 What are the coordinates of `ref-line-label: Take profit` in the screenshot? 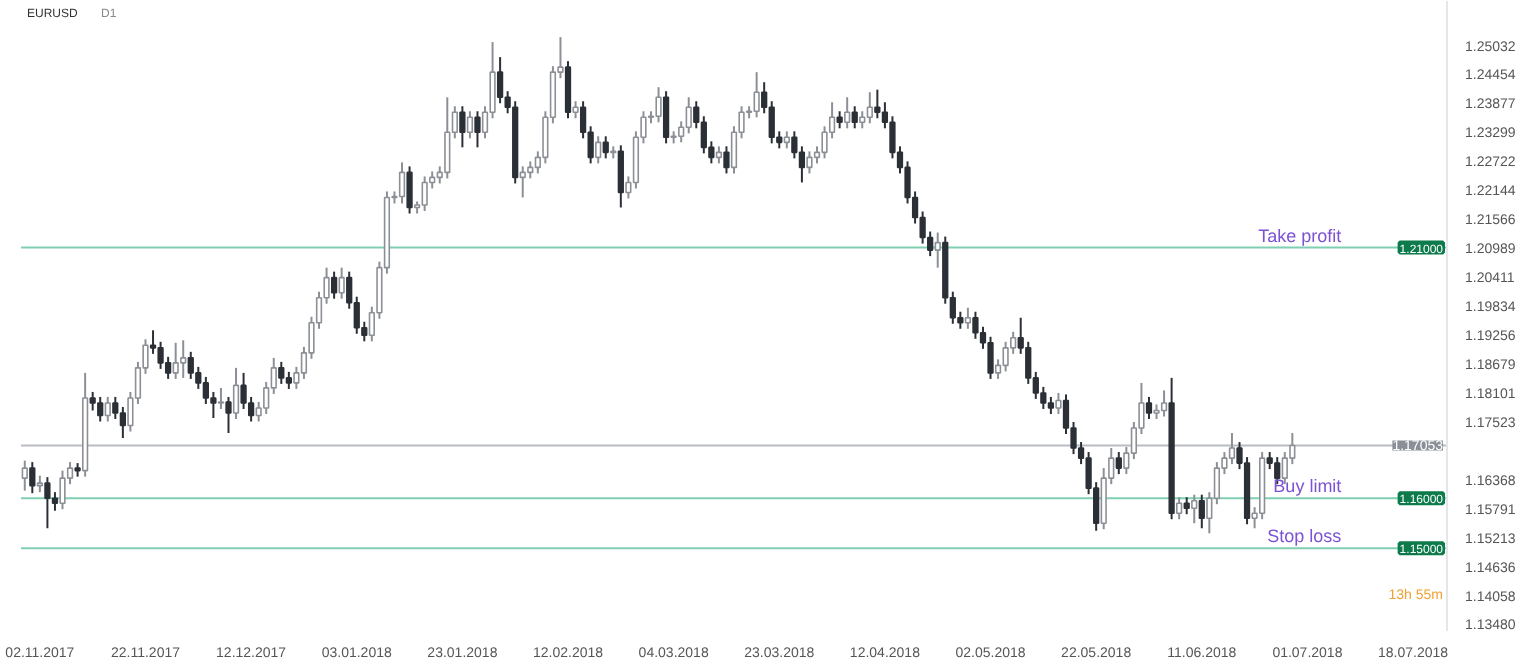 It's located at (1300, 235).